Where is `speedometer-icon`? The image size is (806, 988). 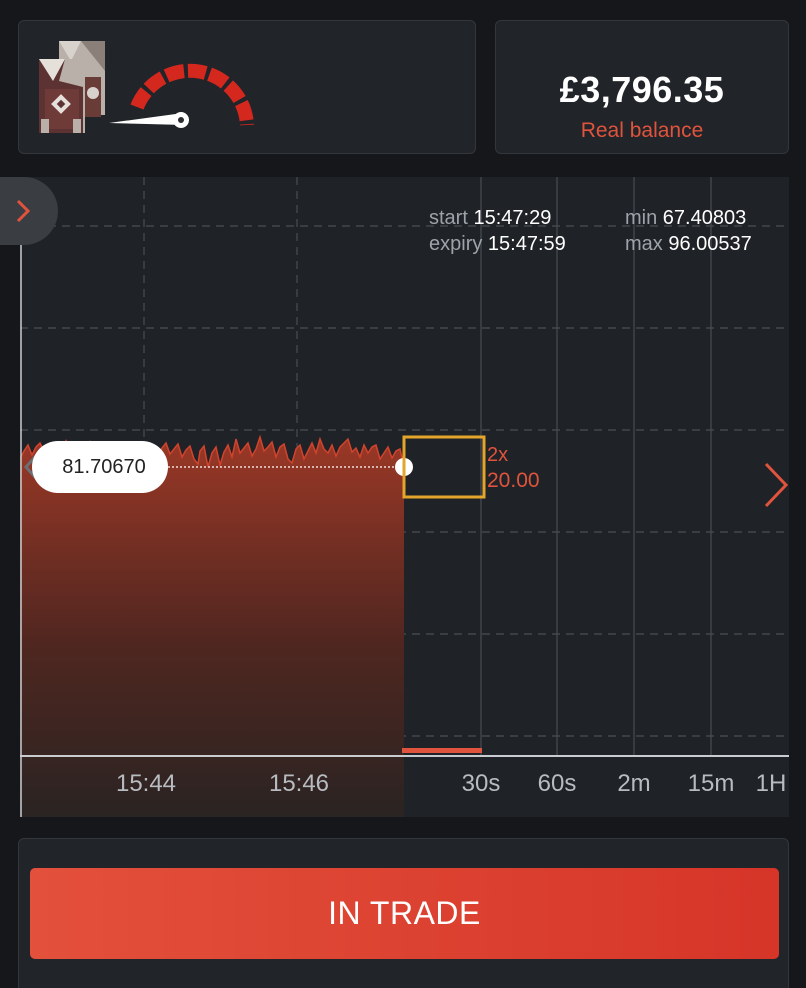
speedometer-icon is located at coordinates (181, 95).